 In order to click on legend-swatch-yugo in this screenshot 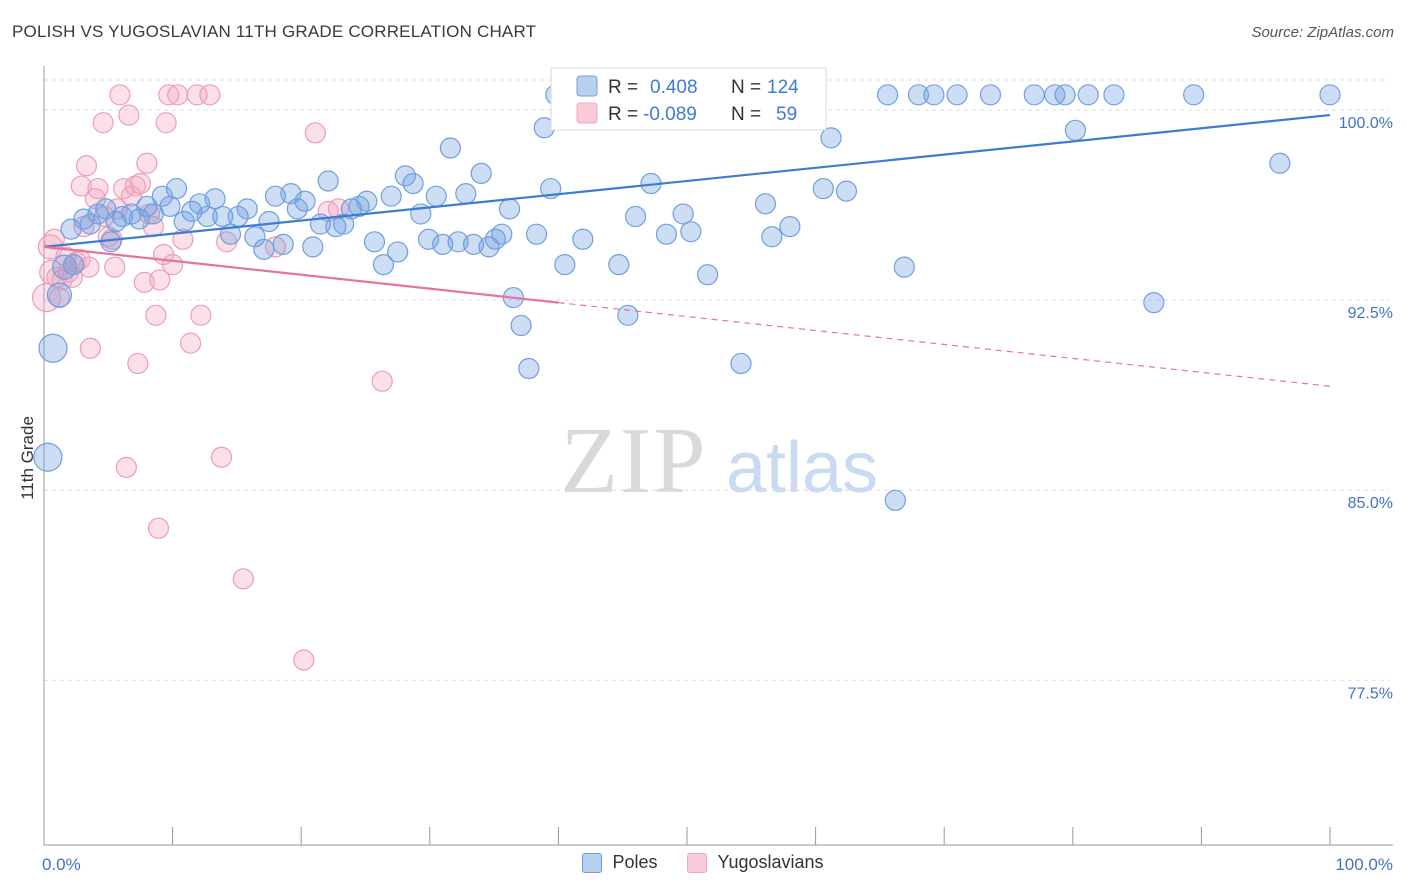, I will do `click(587, 113)`.